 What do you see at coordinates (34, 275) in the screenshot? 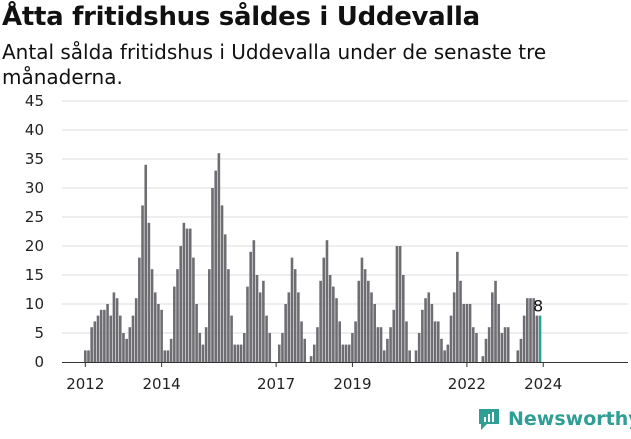
I see `y-tick-label: 15` at bounding box center [34, 275].